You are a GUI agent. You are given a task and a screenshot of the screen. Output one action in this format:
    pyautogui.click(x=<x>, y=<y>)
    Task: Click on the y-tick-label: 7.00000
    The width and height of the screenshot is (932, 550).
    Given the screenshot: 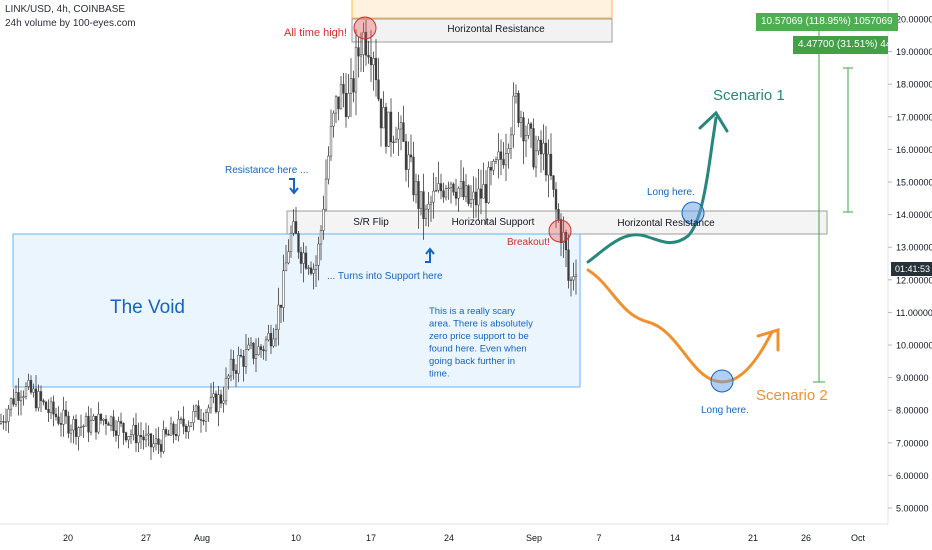 What is the action you would take?
    pyautogui.click(x=912, y=443)
    